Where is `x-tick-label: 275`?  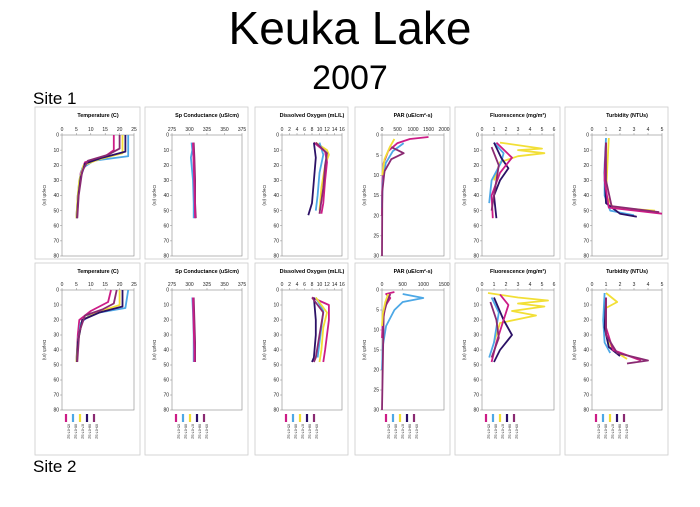 x-tick-label: 275 is located at coordinates (172, 285).